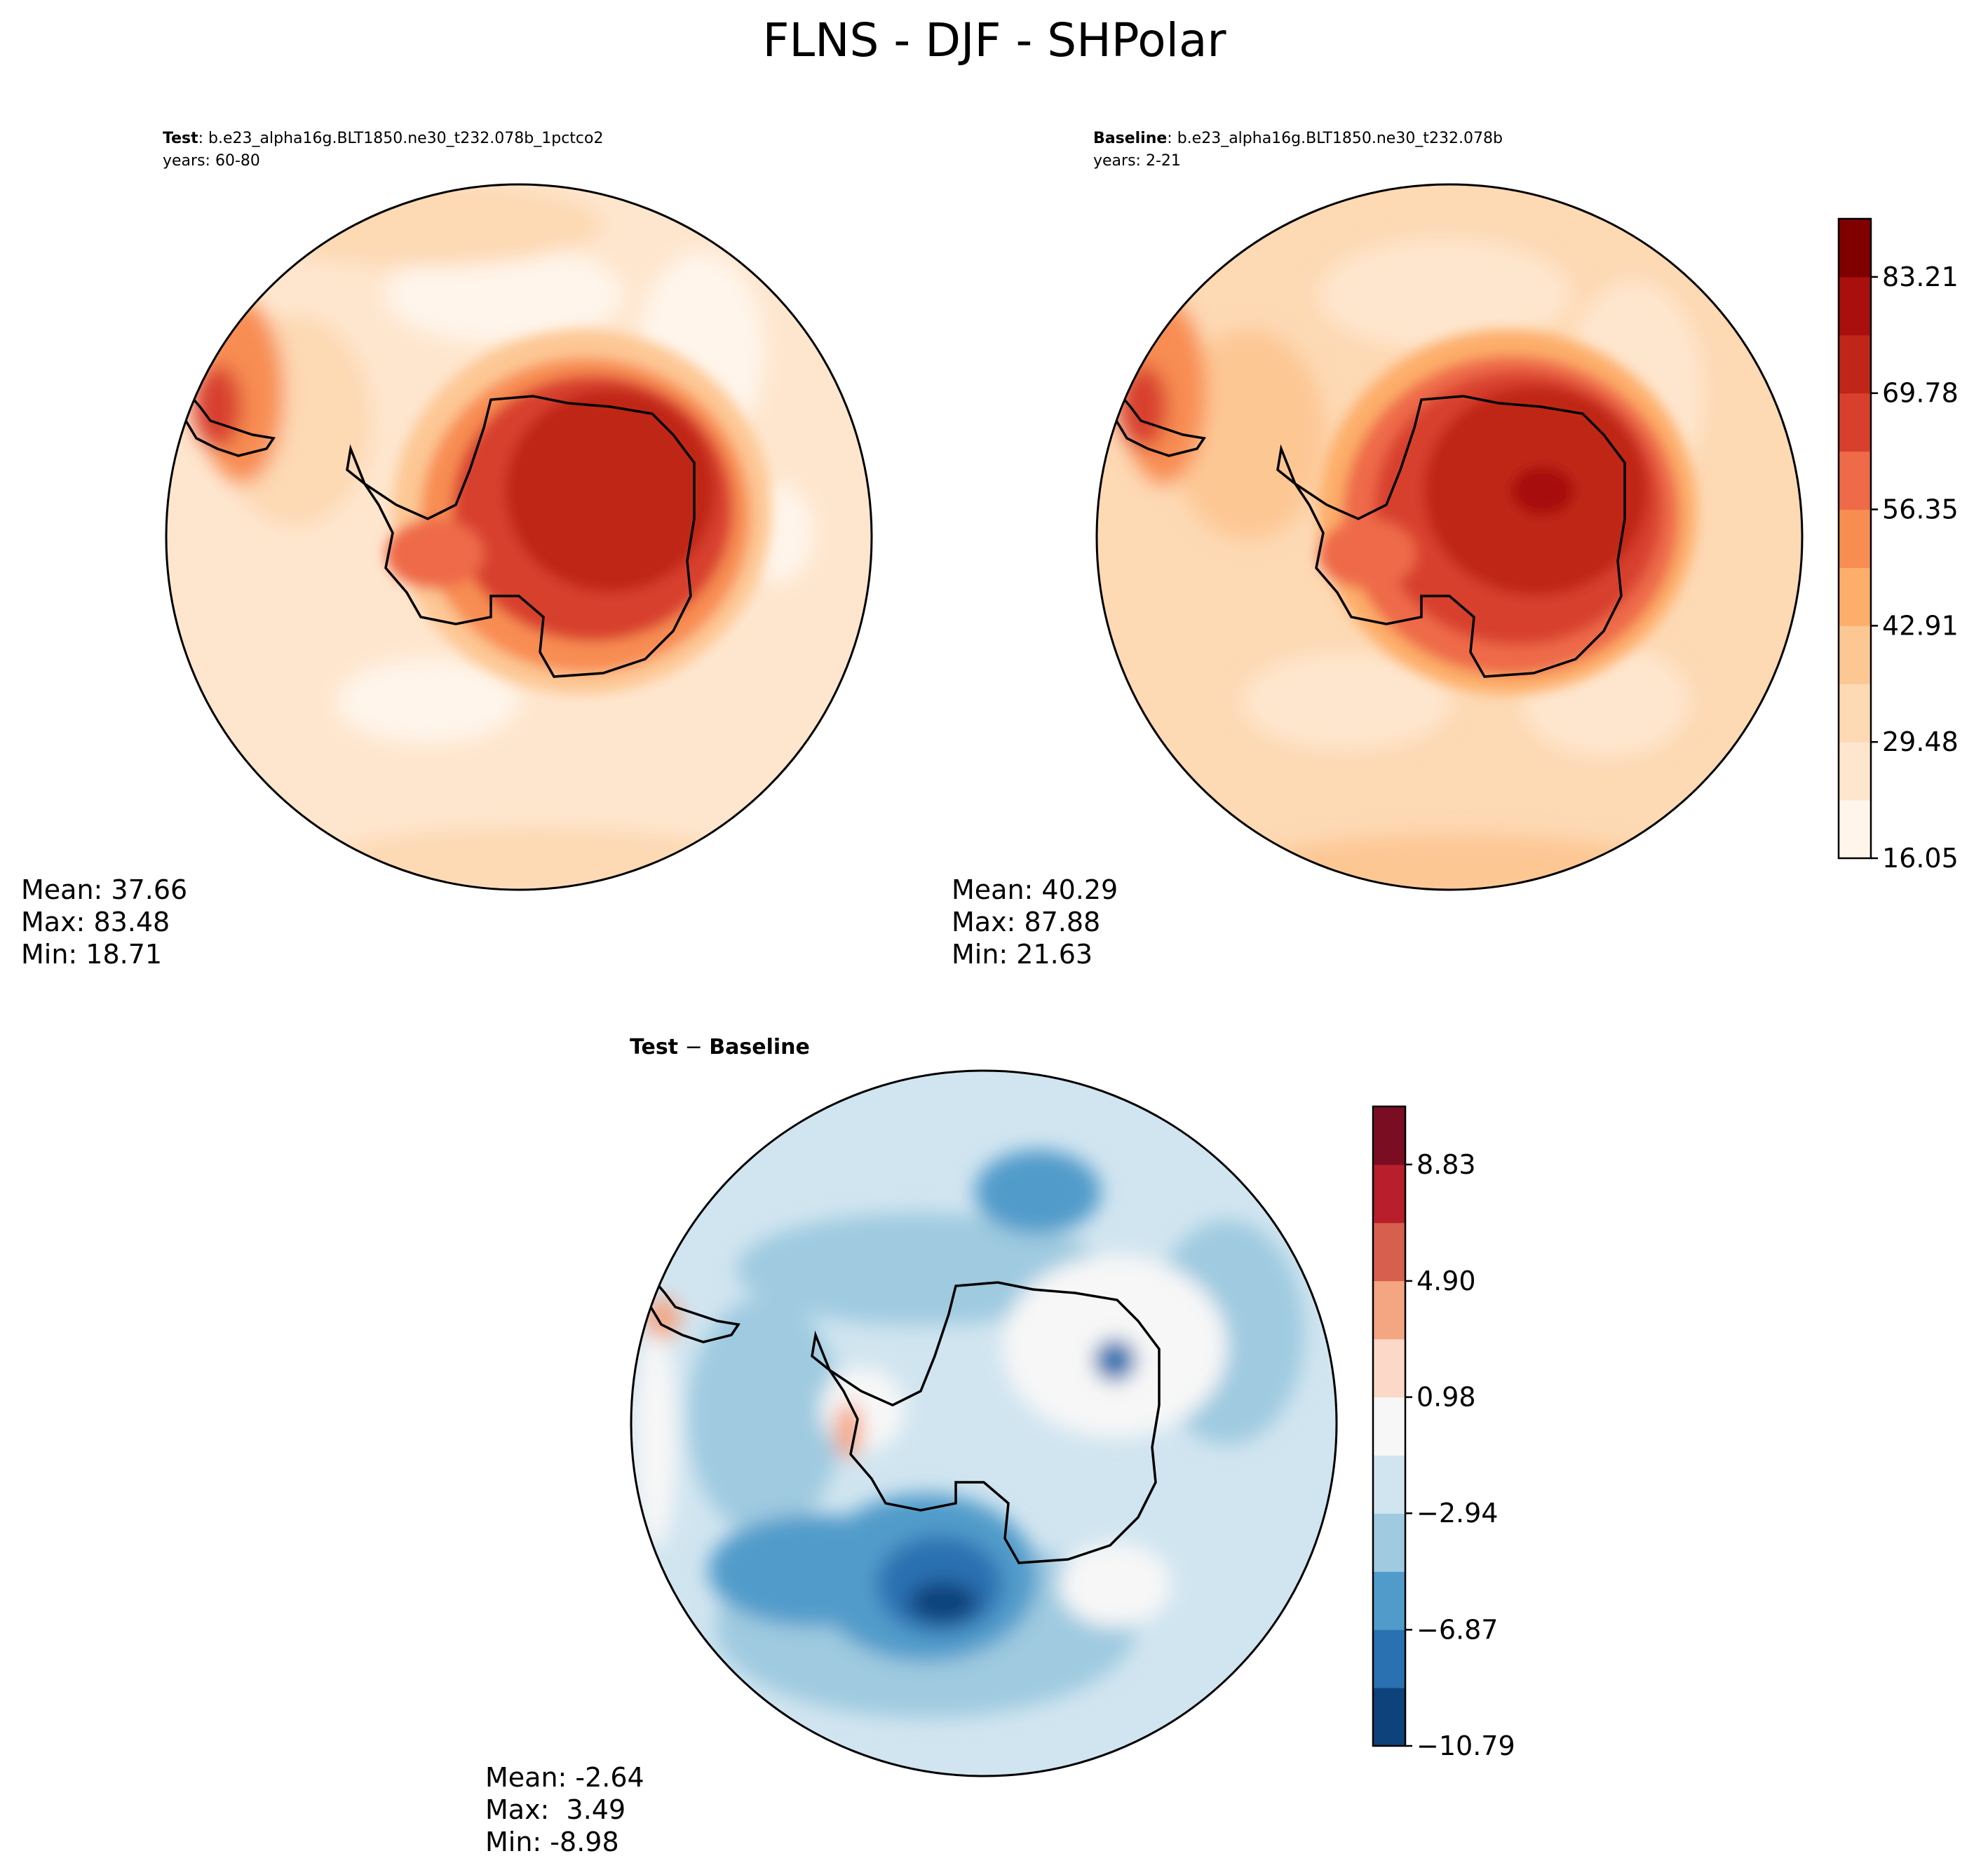  I want to click on colorbar-seq-tick-label: 42.91, so click(1920, 625).